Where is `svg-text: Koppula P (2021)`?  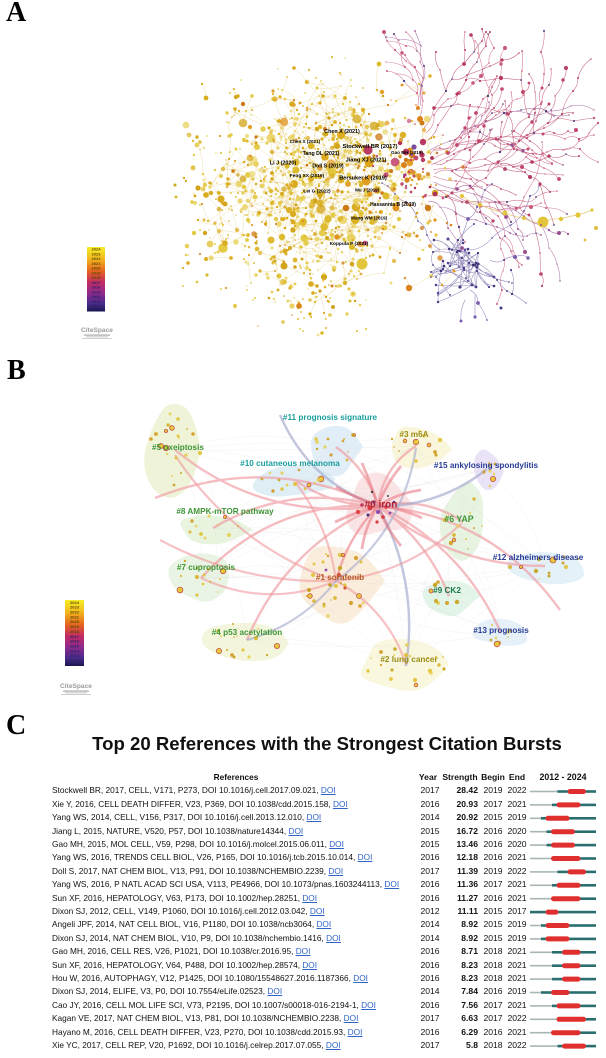 svg-text: Koppula P (2021) is located at coordinates (349, 244).